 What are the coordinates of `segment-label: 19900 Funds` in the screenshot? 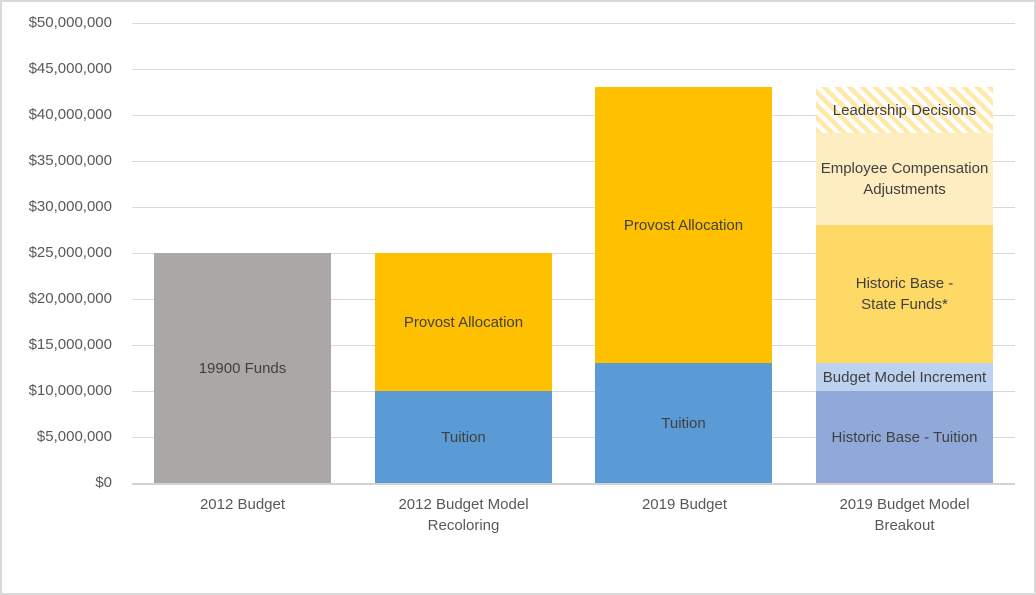 It's located at (242, 368).